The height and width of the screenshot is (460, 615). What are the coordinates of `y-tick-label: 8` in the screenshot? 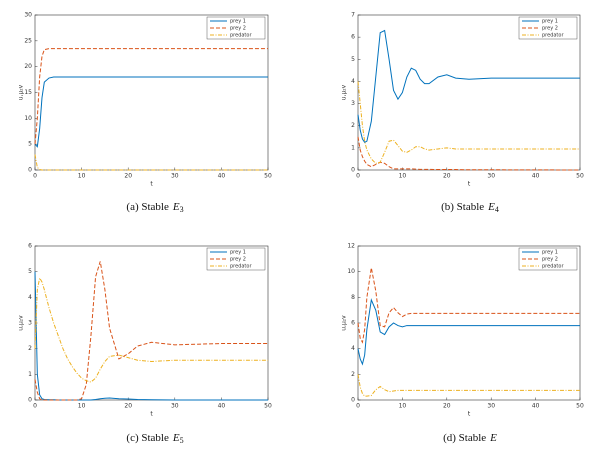 It's located at (353, 297).